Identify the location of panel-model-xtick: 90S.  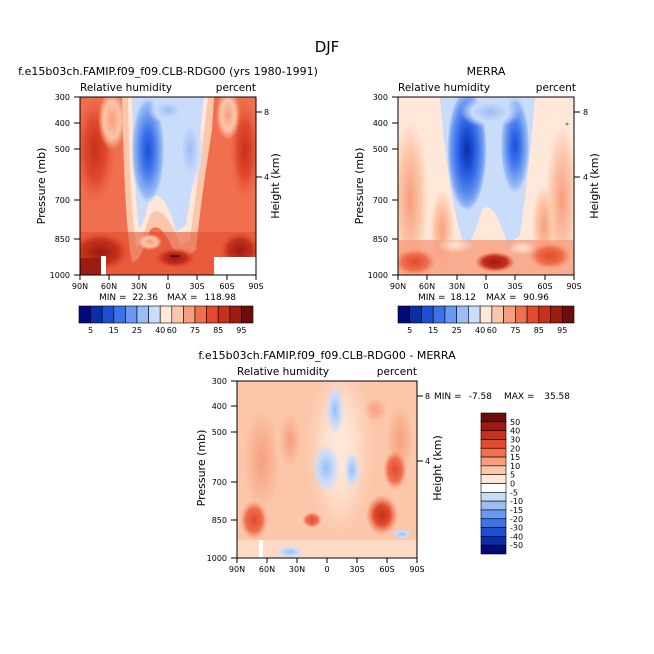
(255, 286).